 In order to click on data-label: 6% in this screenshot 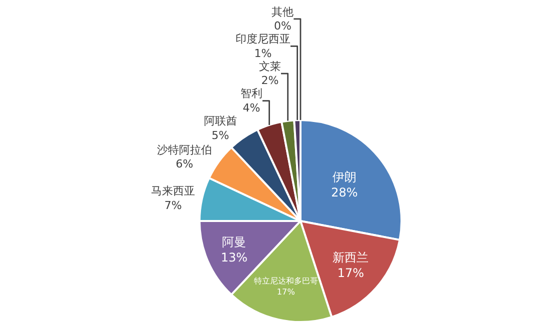, I will do `click(185, 164)`.